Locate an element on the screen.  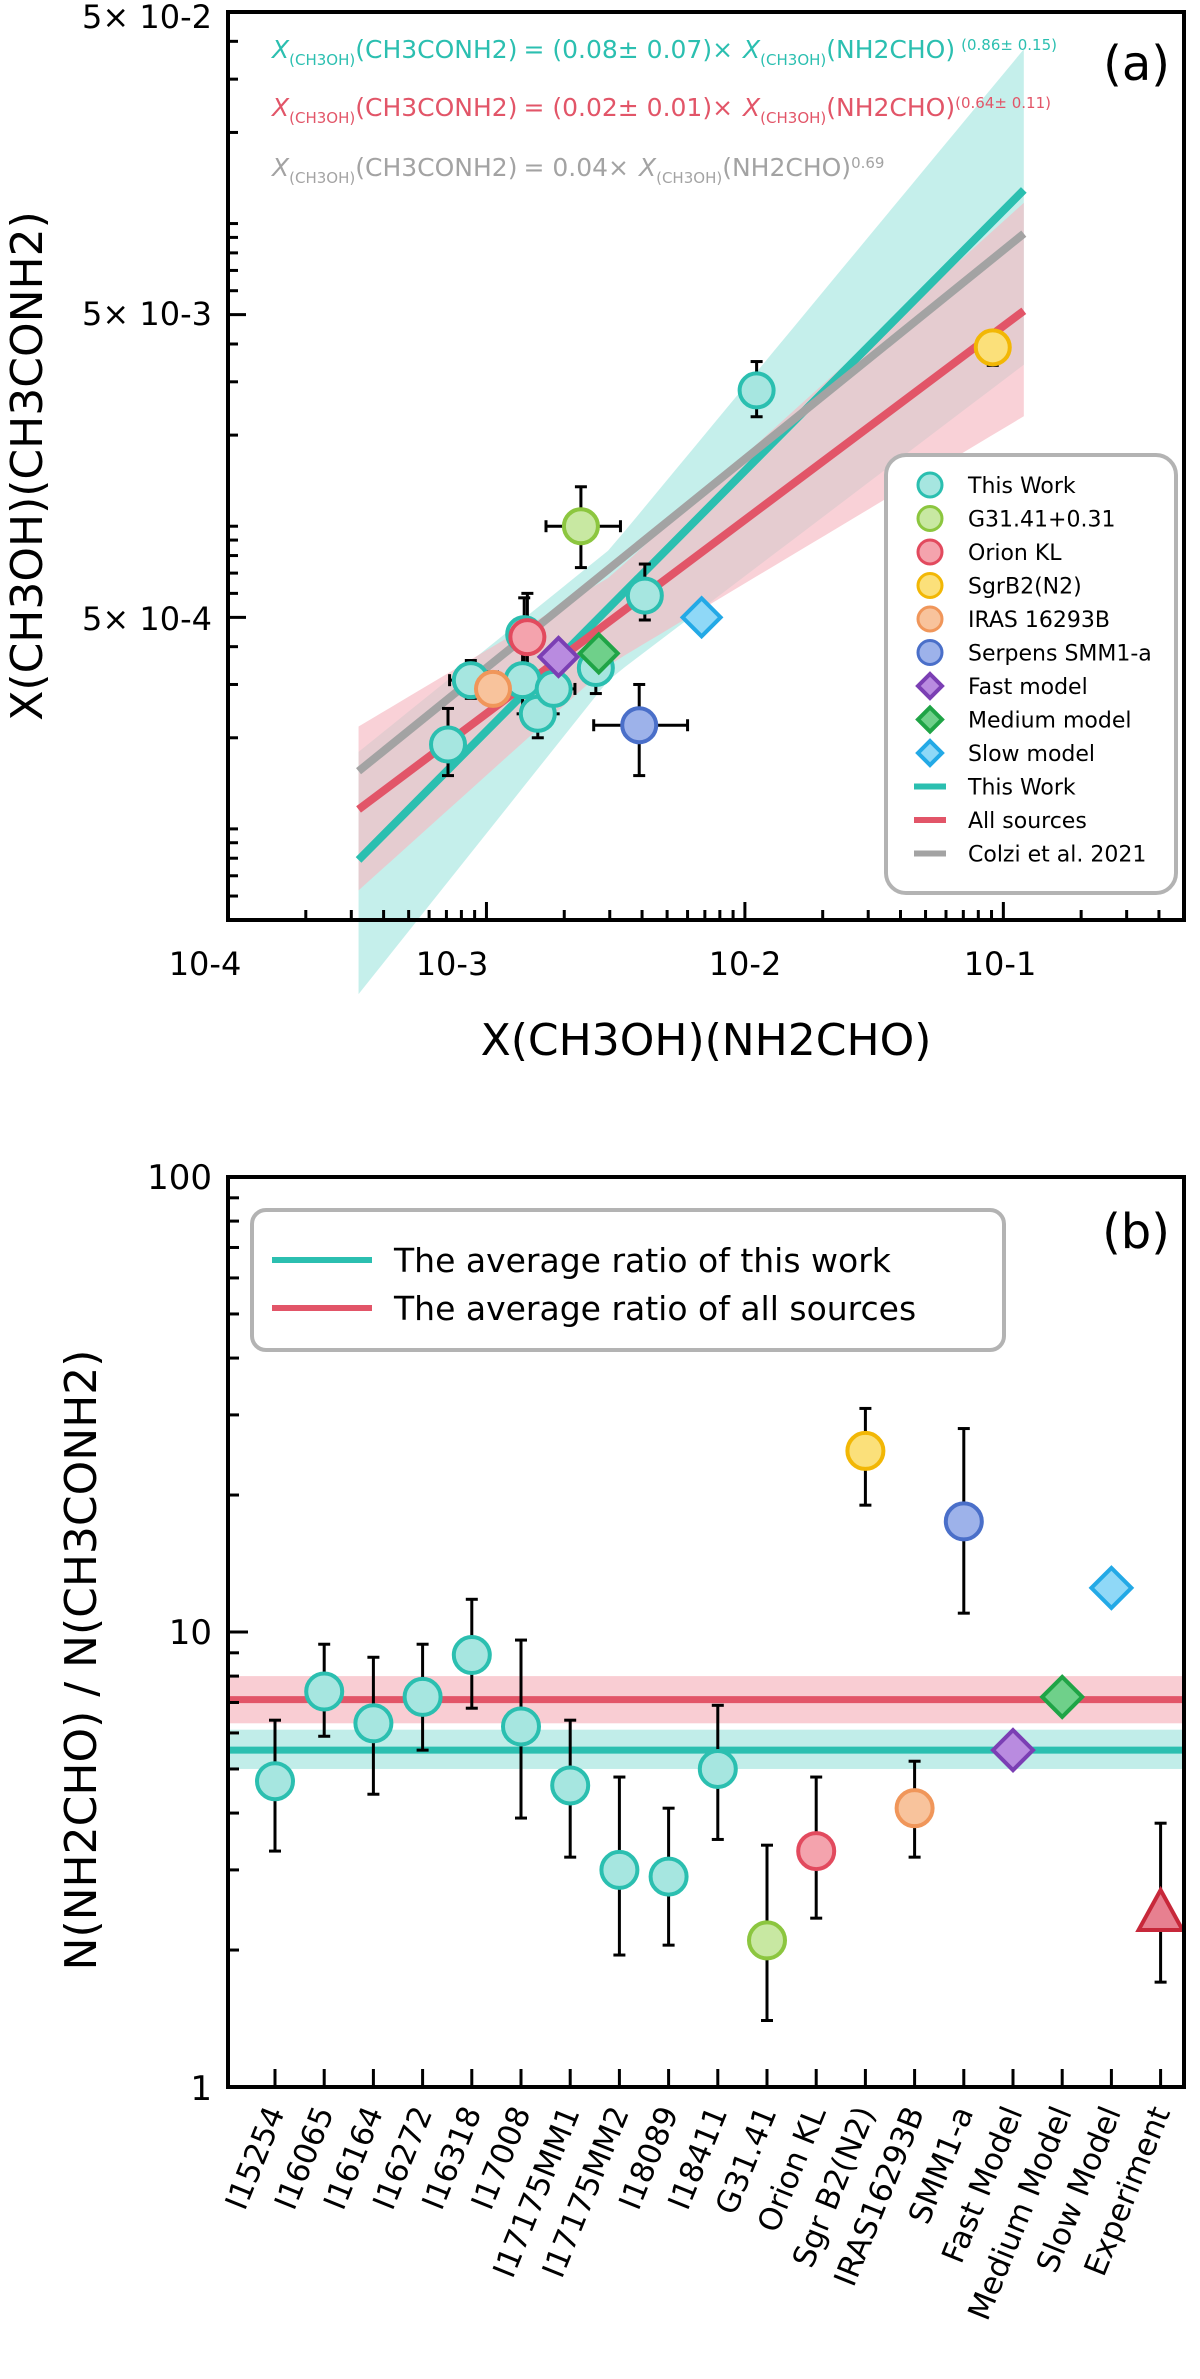
x-tick-label: 10-2 is located at coordinates (745, 964).